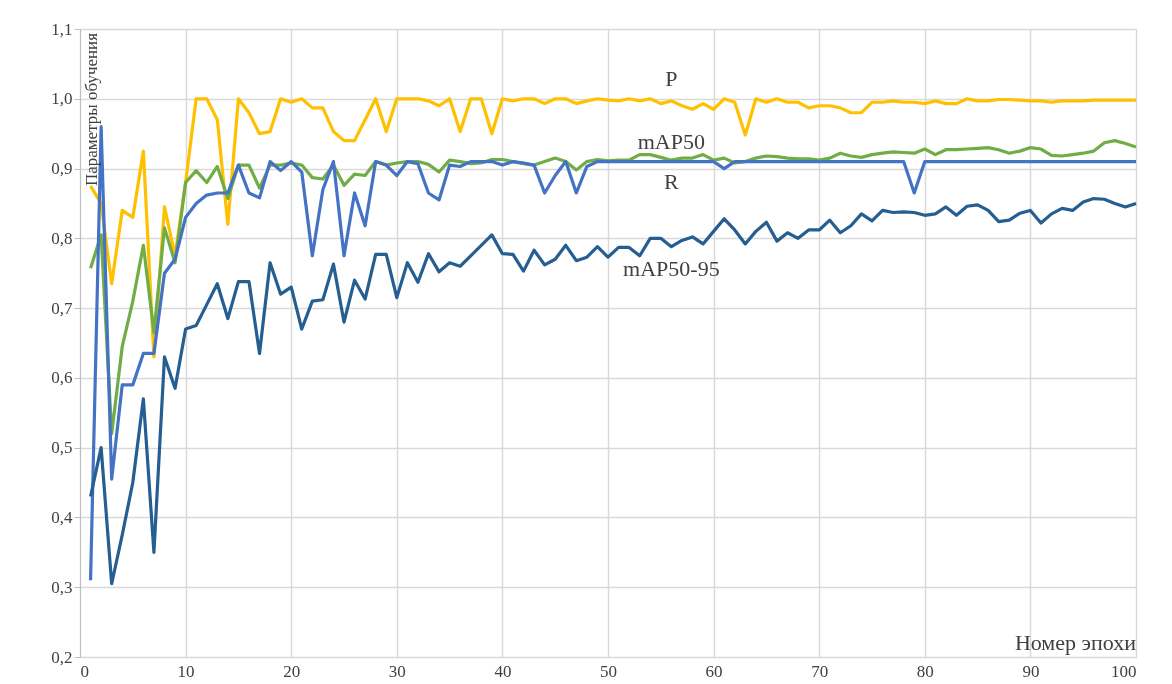 Image resolution: width=1172 pixels, height=684 pixels. Describe the element at coordinates (1075, 642) in the screenshot. I see `x-axis-title: Номер эпохи` at that location.